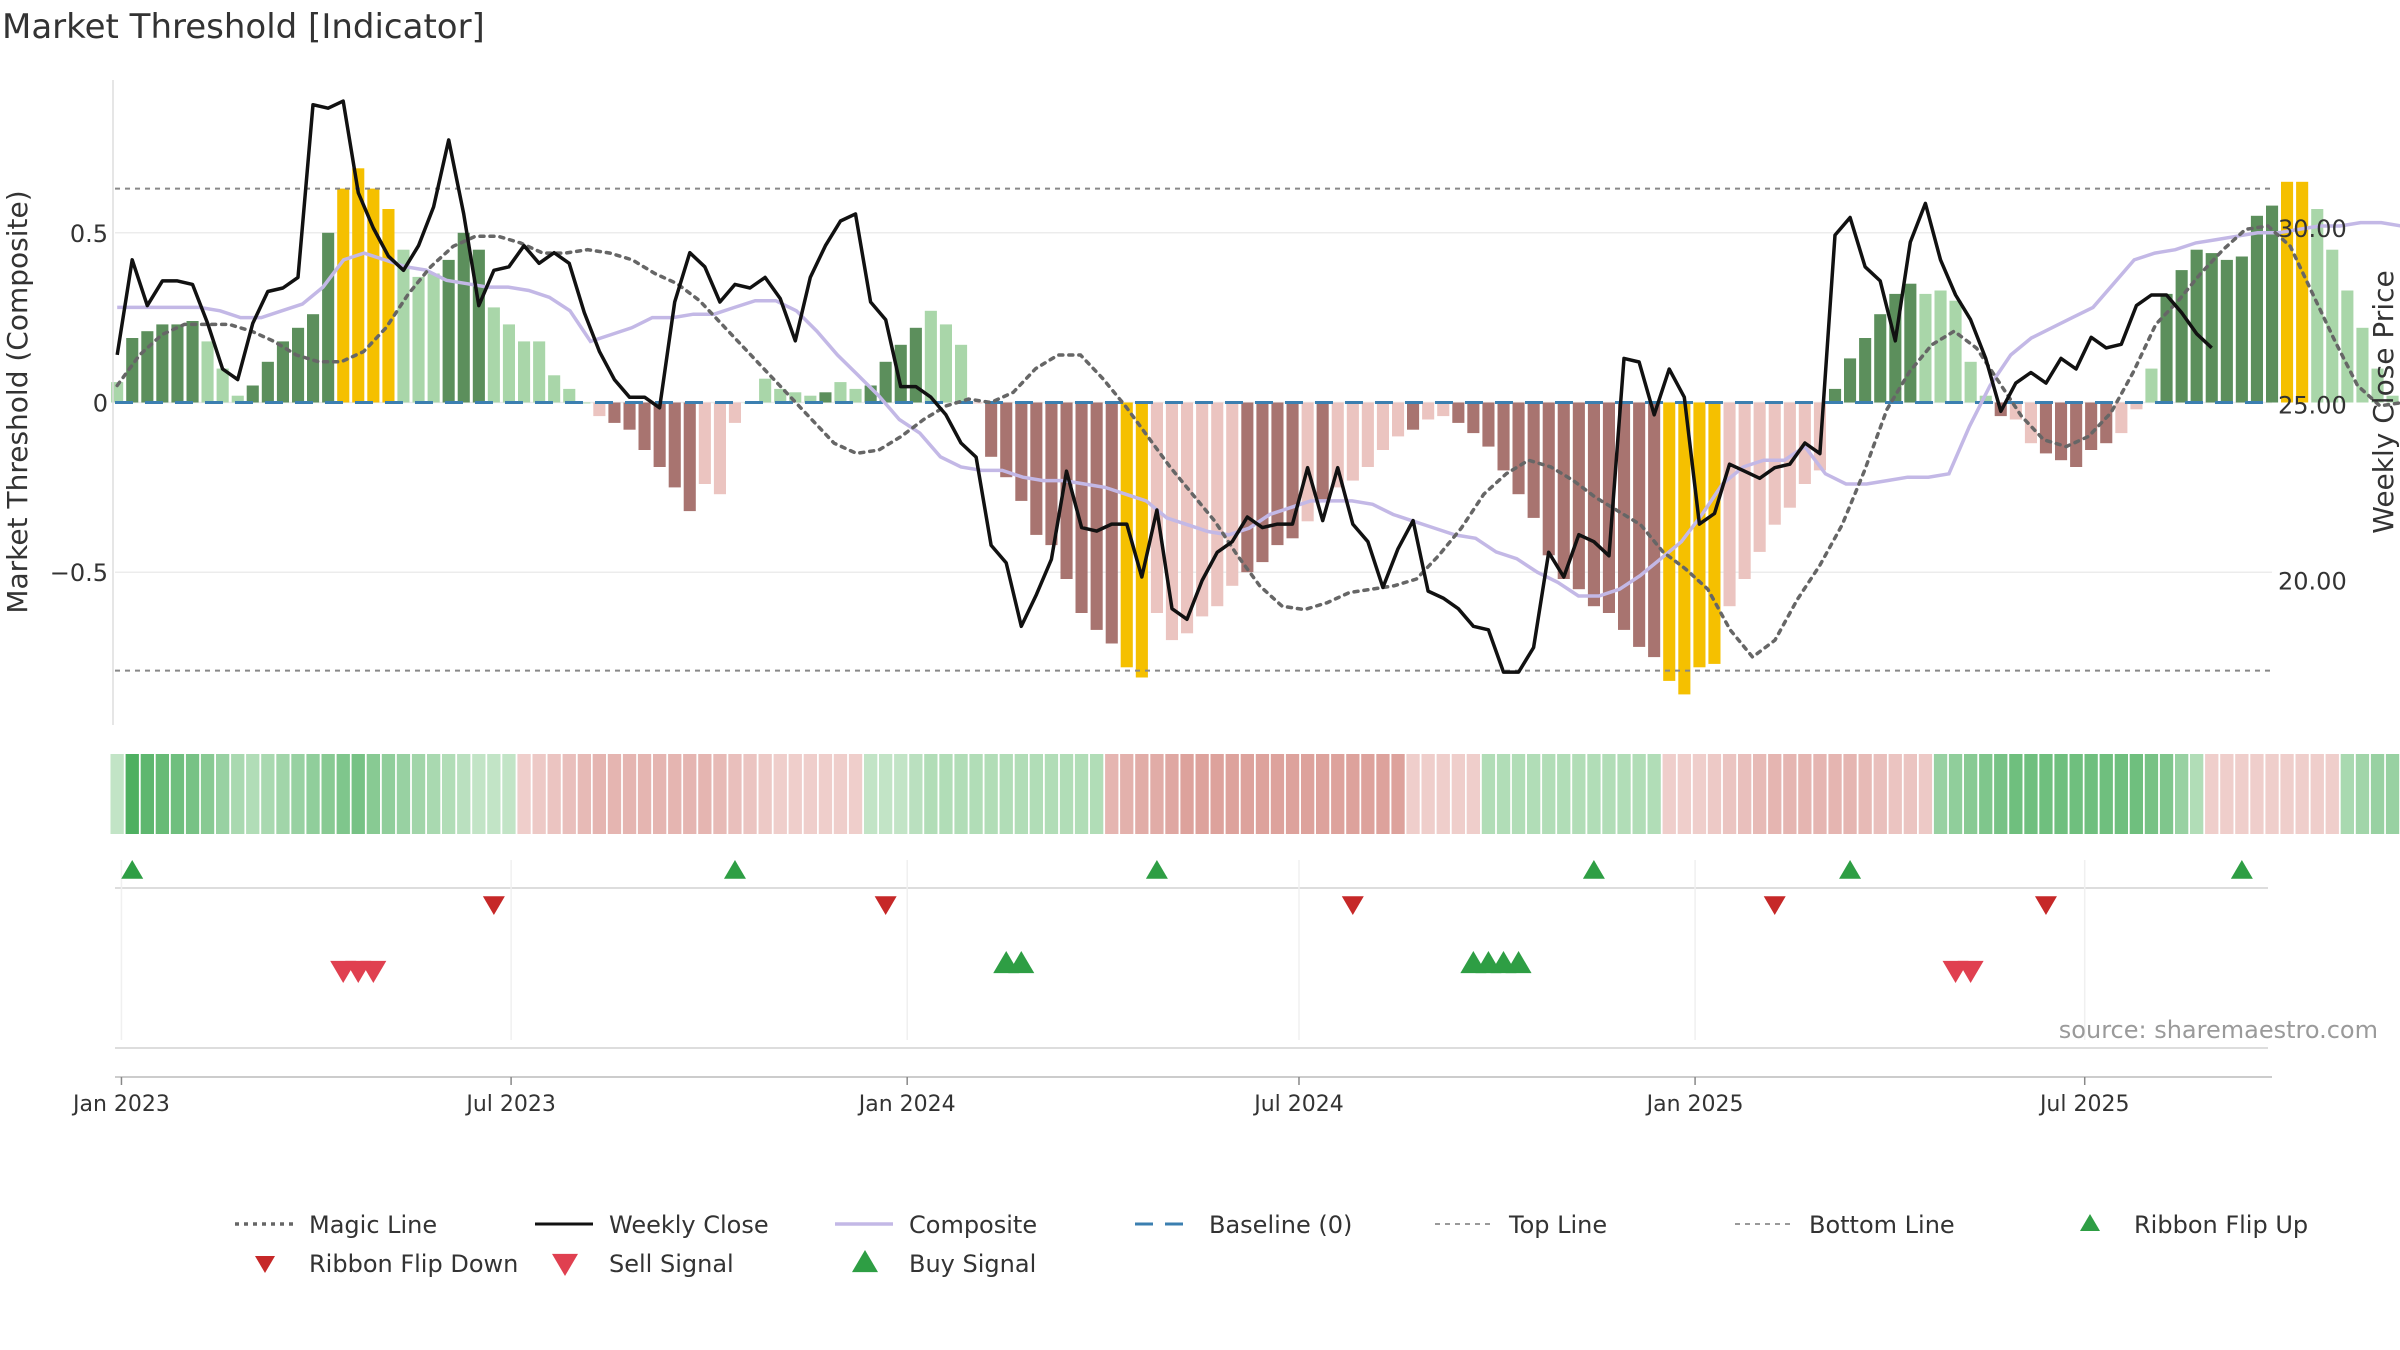 This screenshot has width=2400, height=1350. What do you see at coordinates (1280, 1225) in the screenshot?
I see `legend-label: Baseline (0)` at bounding box center [1280, 1225].